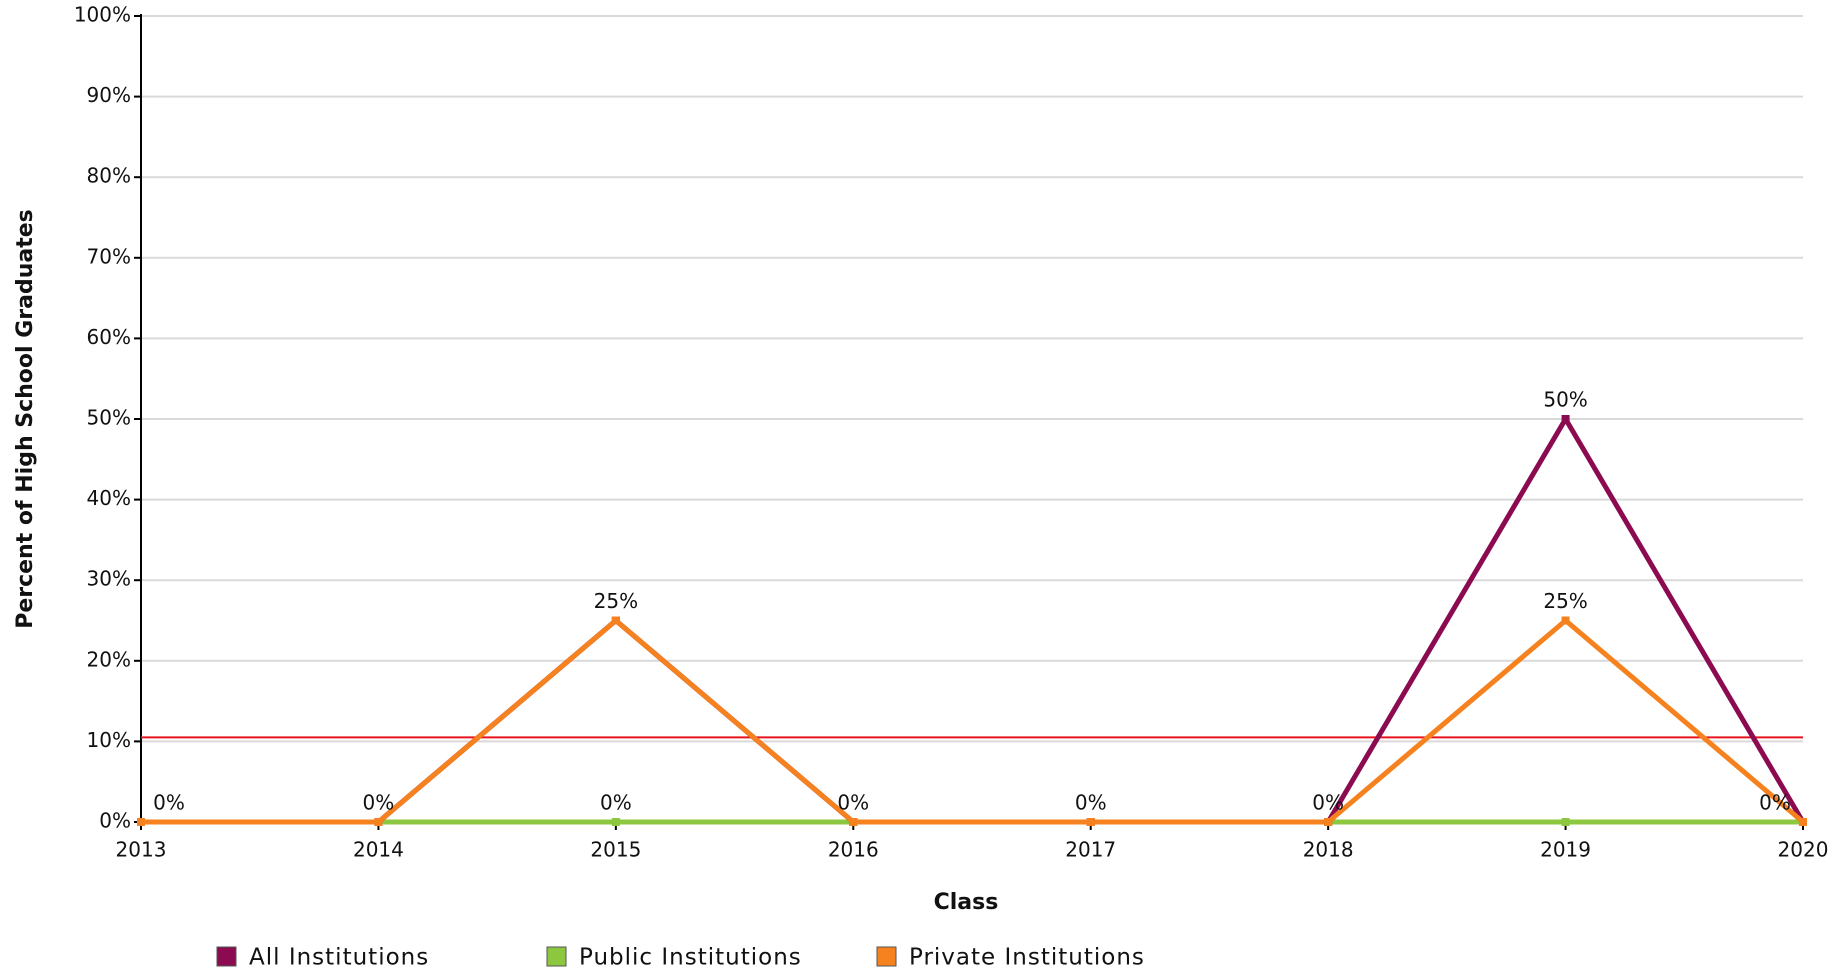  I want to click on y-tick-label: 90%, so click(109, 95).